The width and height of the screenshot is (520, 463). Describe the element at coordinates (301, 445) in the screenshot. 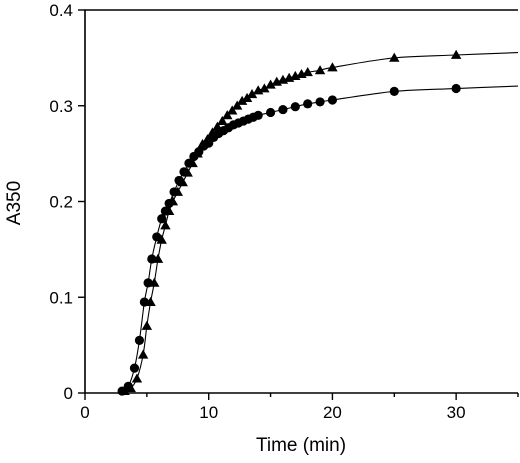

I see `x-axis-label: Time (min)` at that location.